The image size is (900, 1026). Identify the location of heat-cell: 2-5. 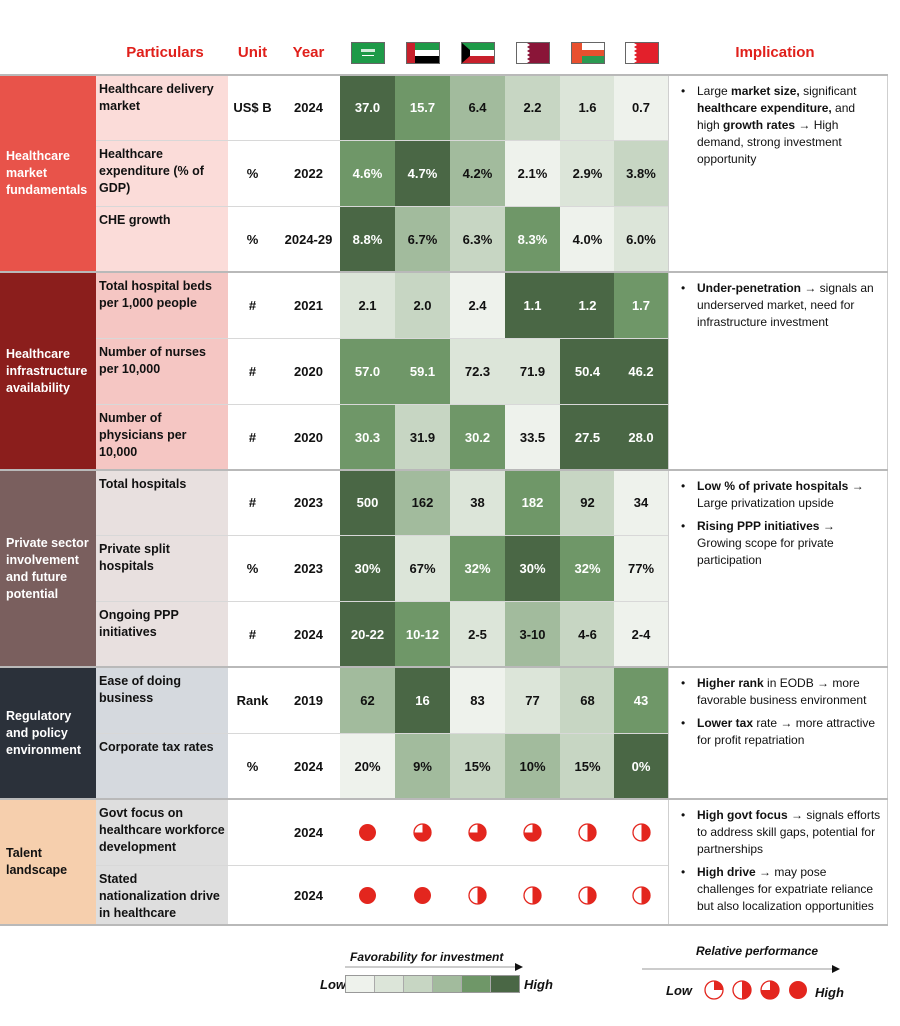
(477, 634).